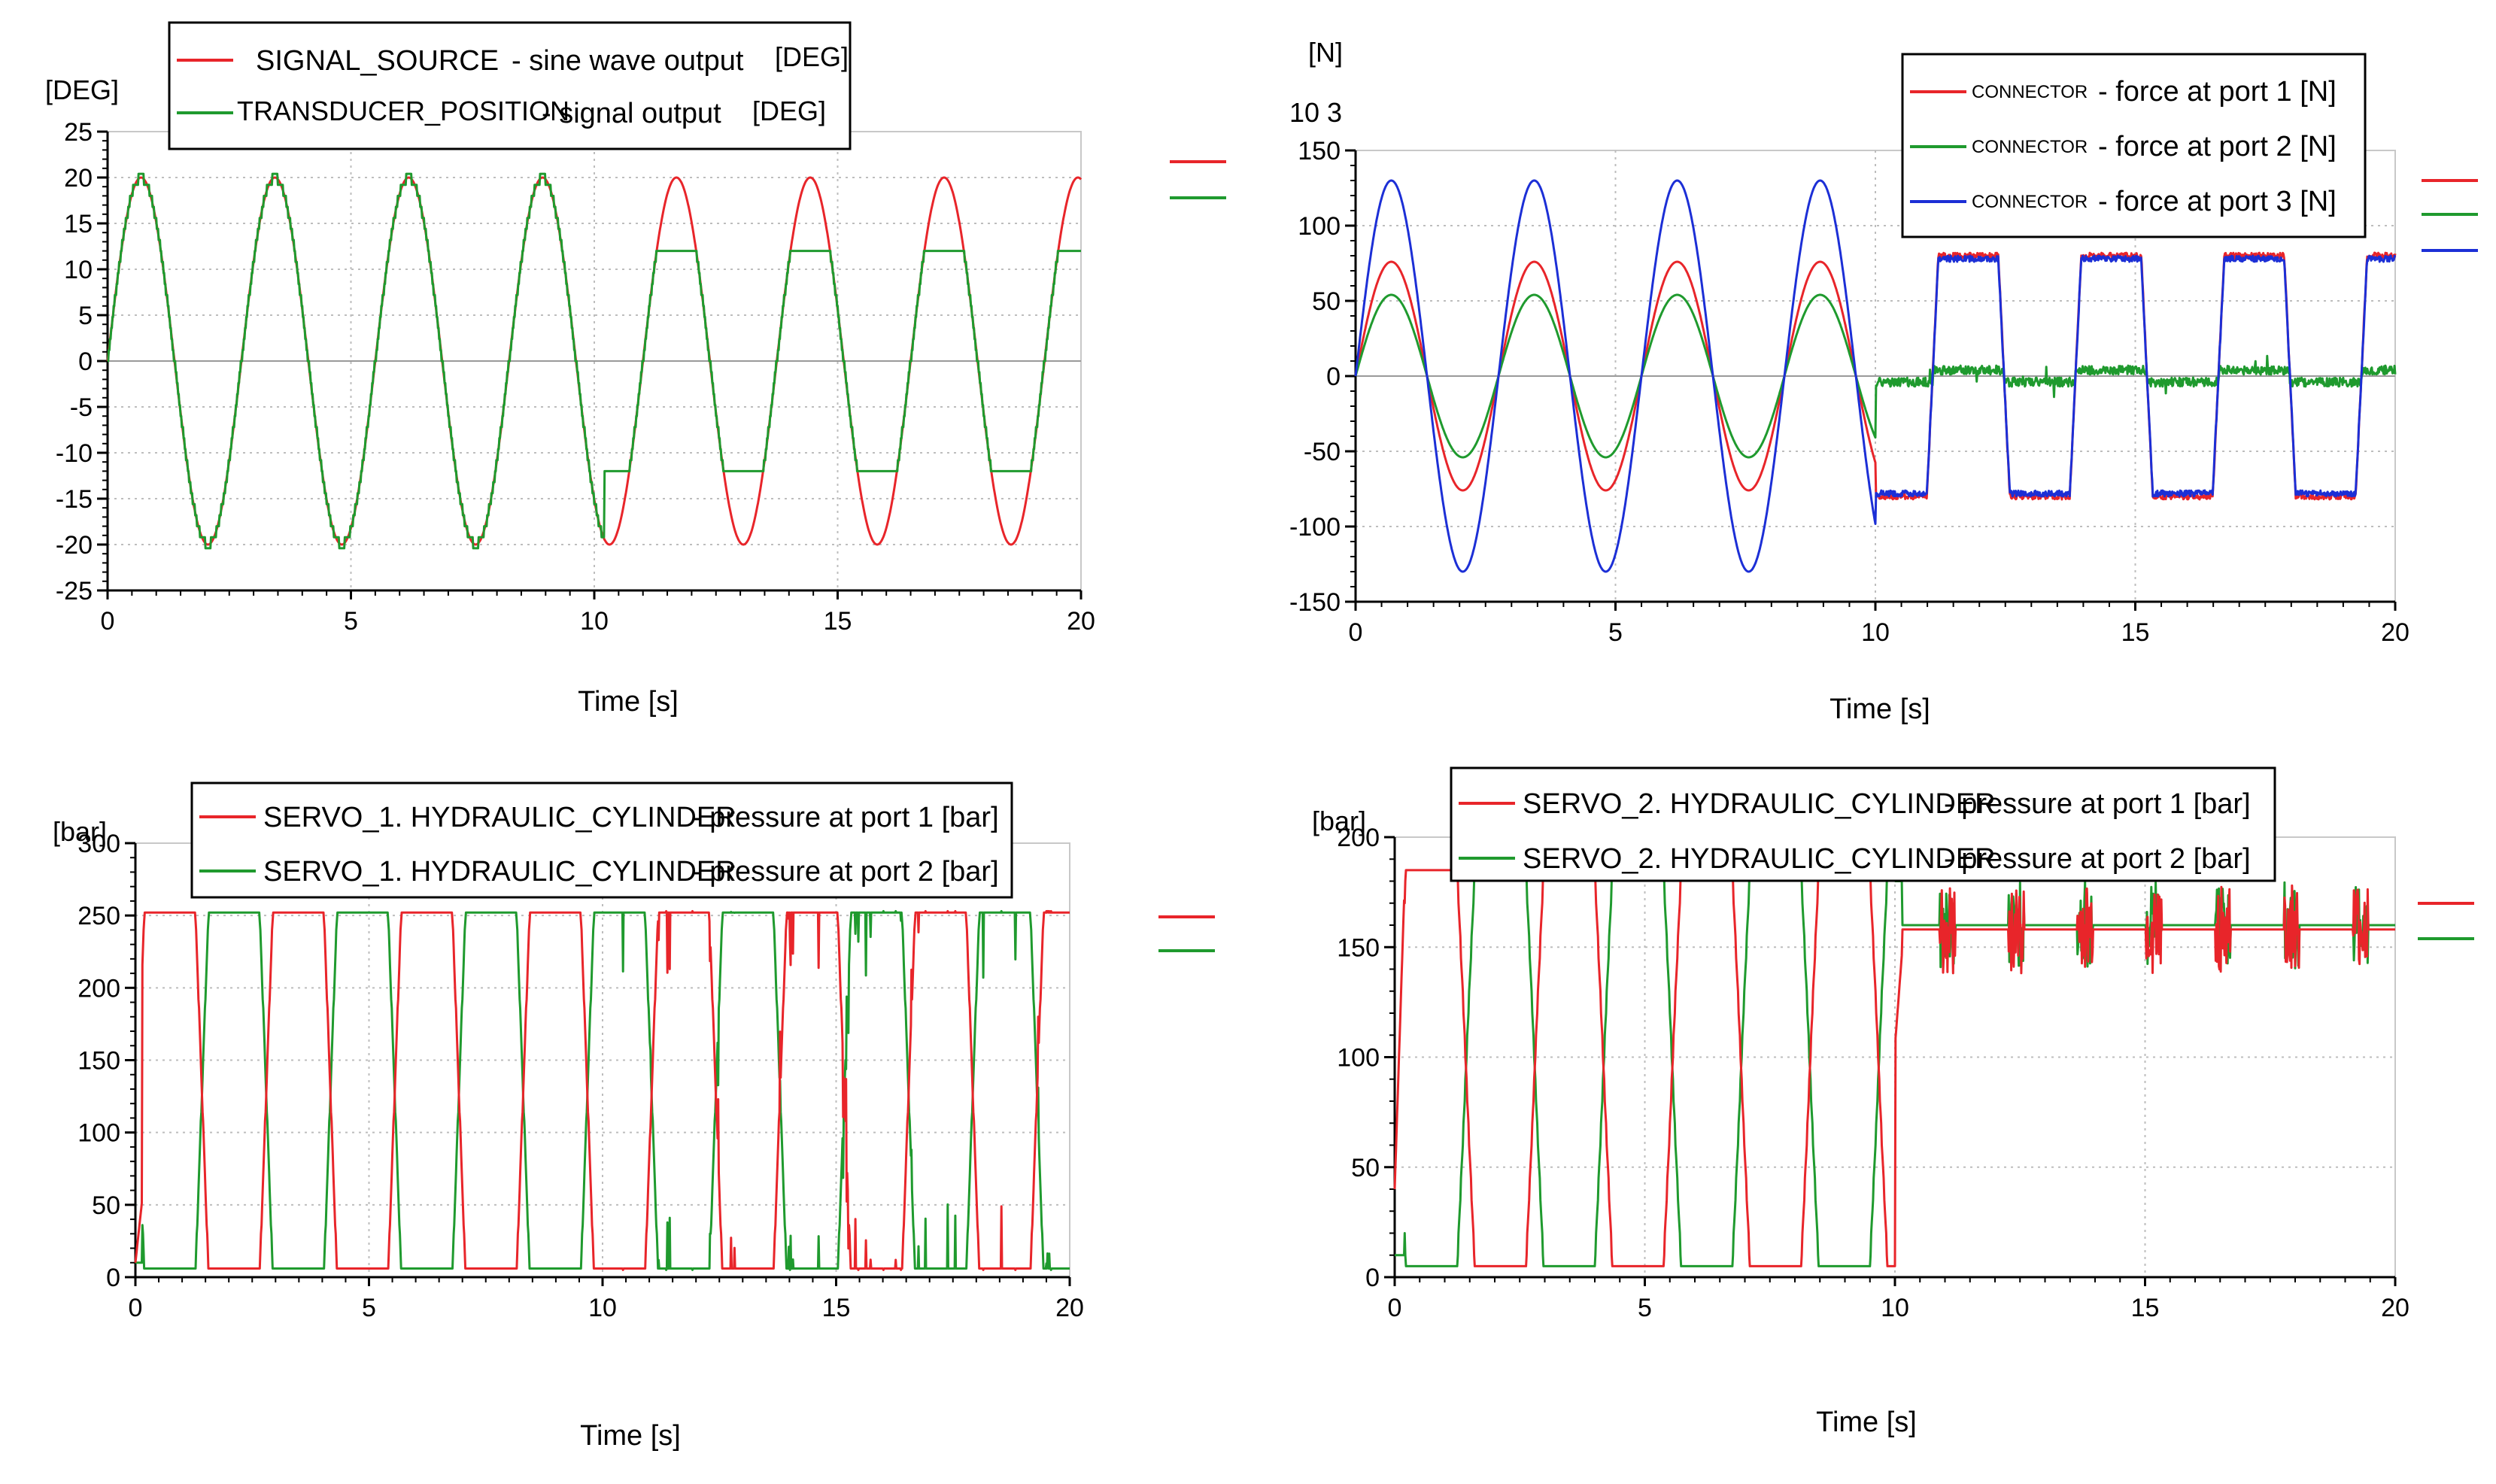 The image size is (2496, 1484). Describe the element at coordinates (377, 61) in the screenshot. I see `legend-prefix: SIGNAL_SOURCE` at that location.